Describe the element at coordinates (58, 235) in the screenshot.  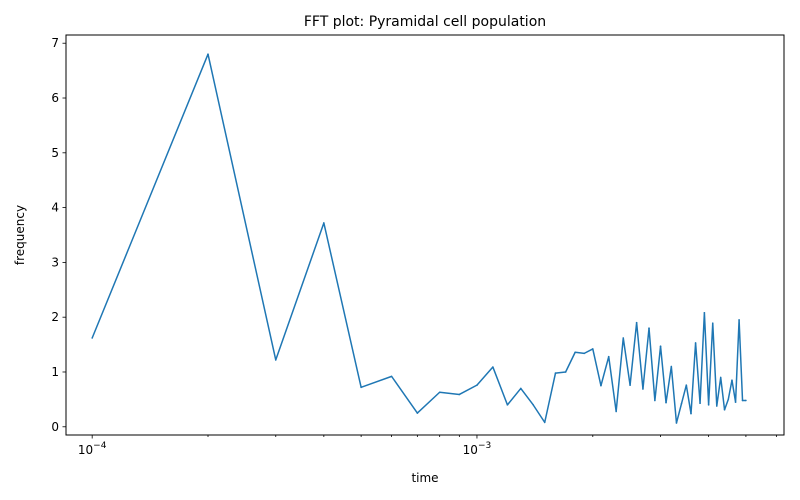
I see `y-axis-ticks: 0 1 2 3 4 5 6 7` at that location.